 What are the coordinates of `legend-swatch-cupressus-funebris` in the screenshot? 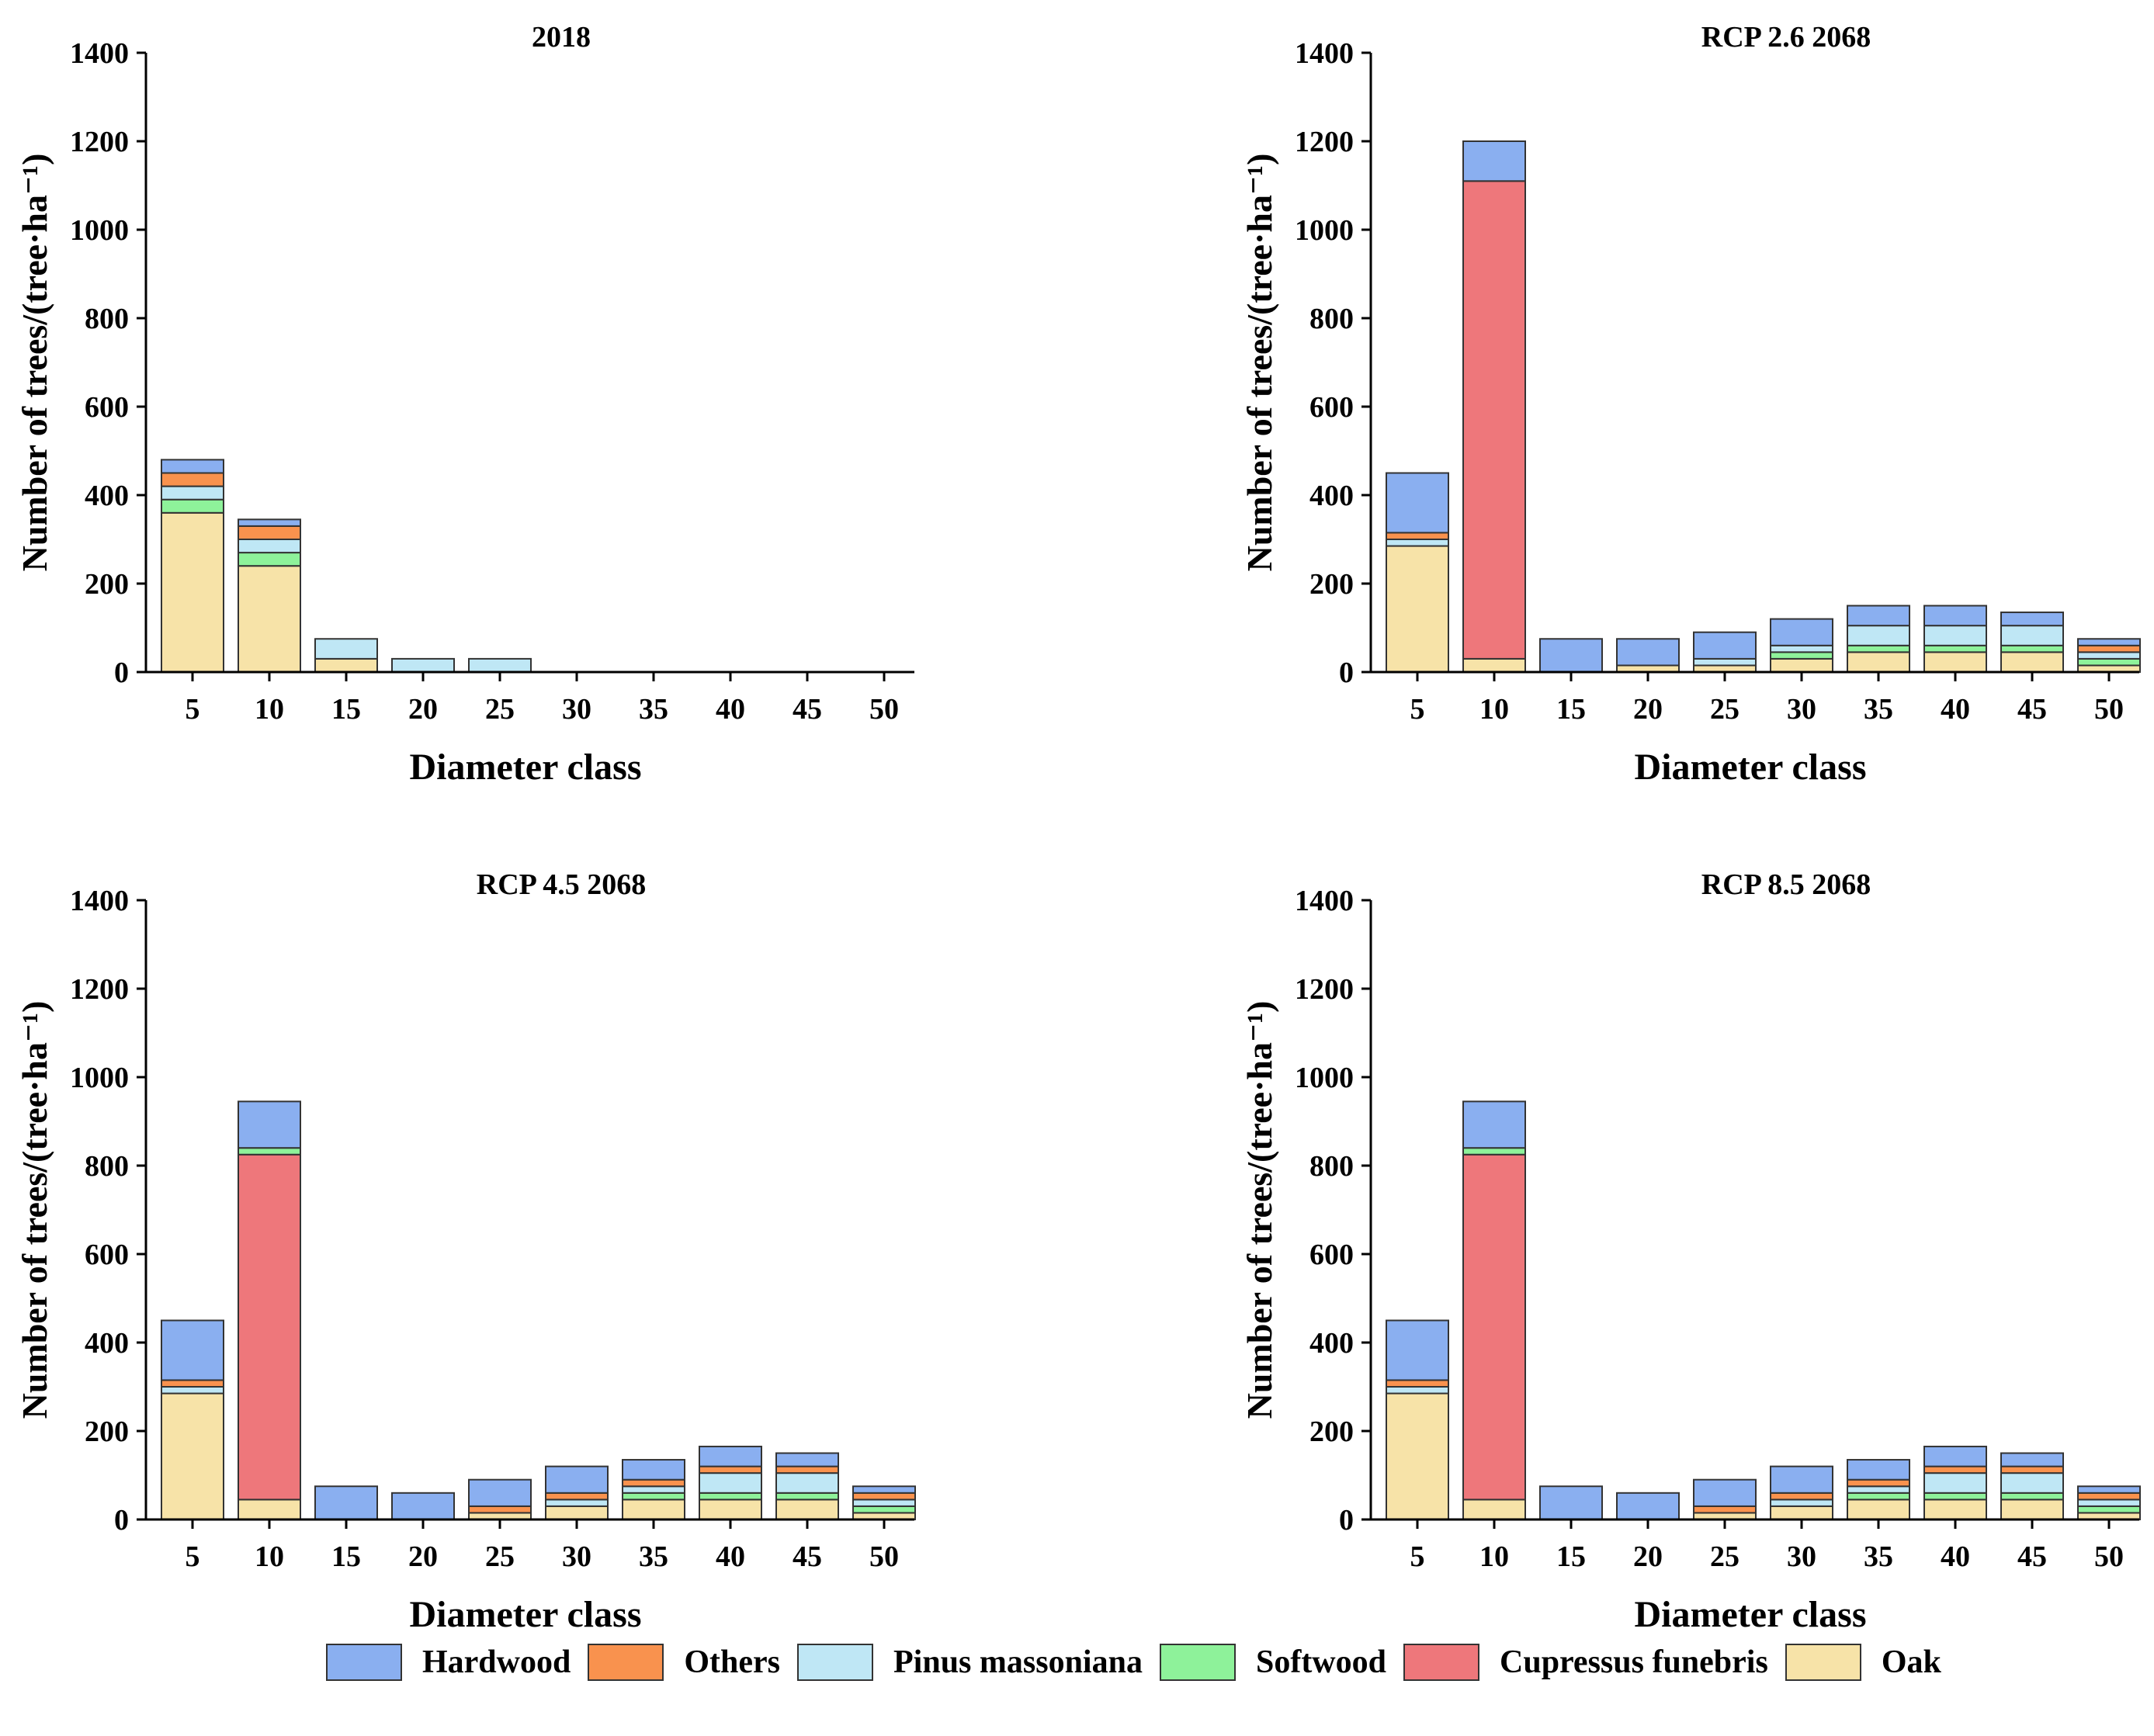 It's located at (1441, 1663).